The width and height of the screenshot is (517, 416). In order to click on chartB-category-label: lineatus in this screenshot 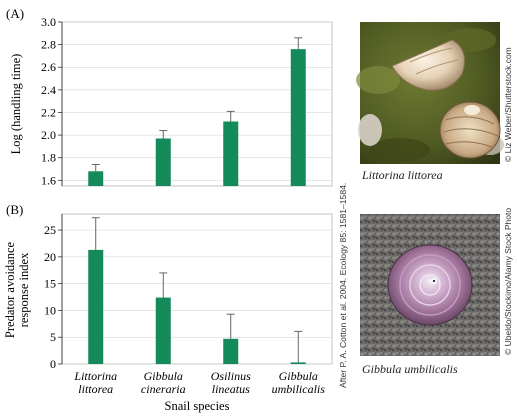, I will do `click(231, 389)`.